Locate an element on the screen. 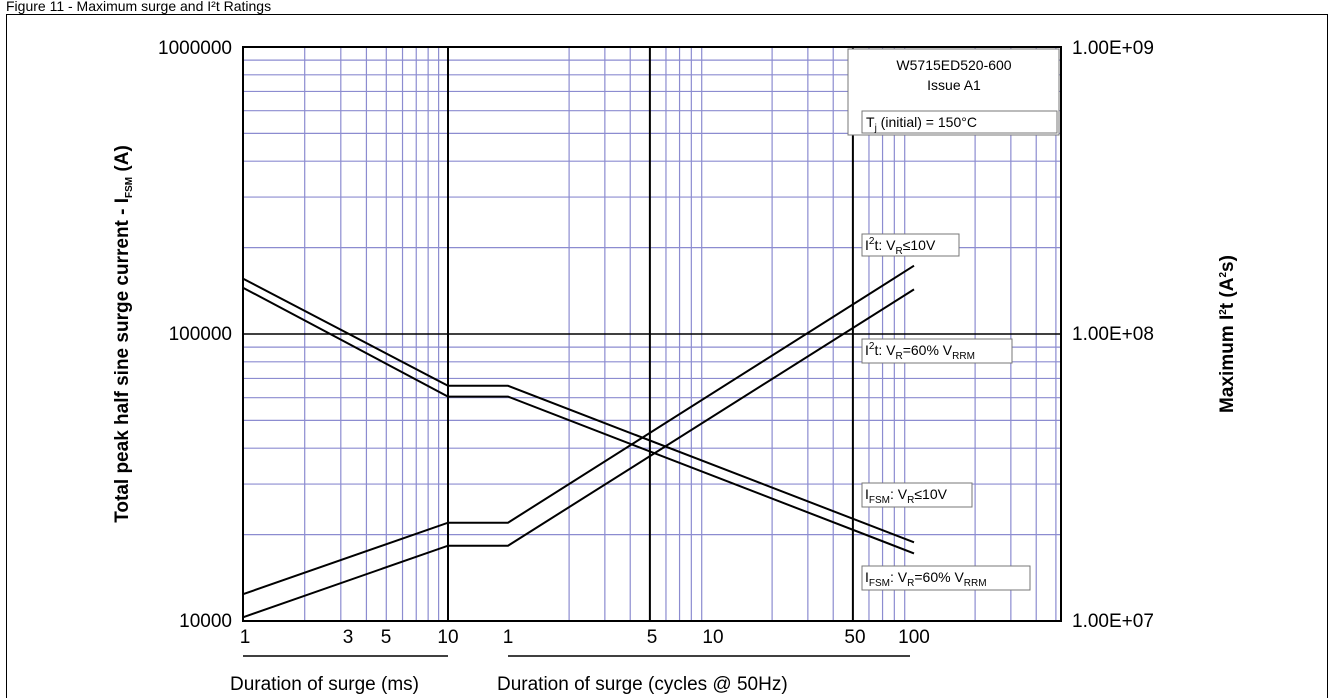 The height and width of the screenshot is (698, 1338). x-cycle-tick-100: 100 is located at coordinates (914, 637).